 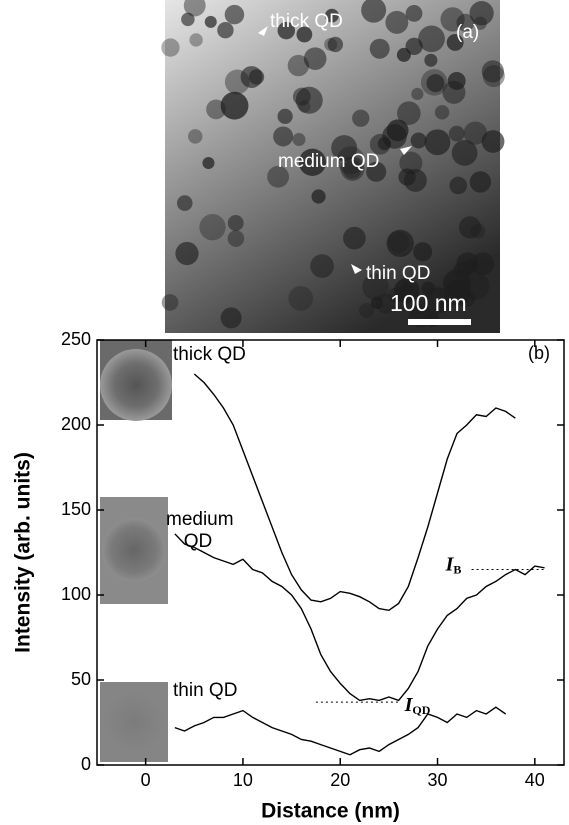 What do you see at coordinates (76, 424) in the screenshot?
I see `y-tick-label: 200` at bounding box center [76, 424].